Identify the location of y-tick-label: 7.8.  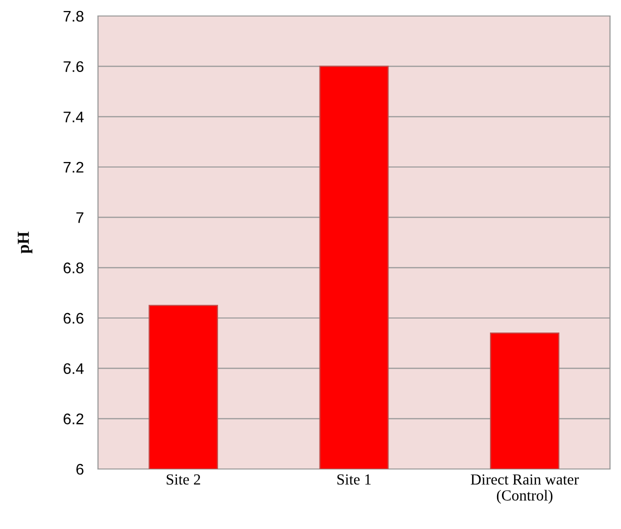
(74, 16).